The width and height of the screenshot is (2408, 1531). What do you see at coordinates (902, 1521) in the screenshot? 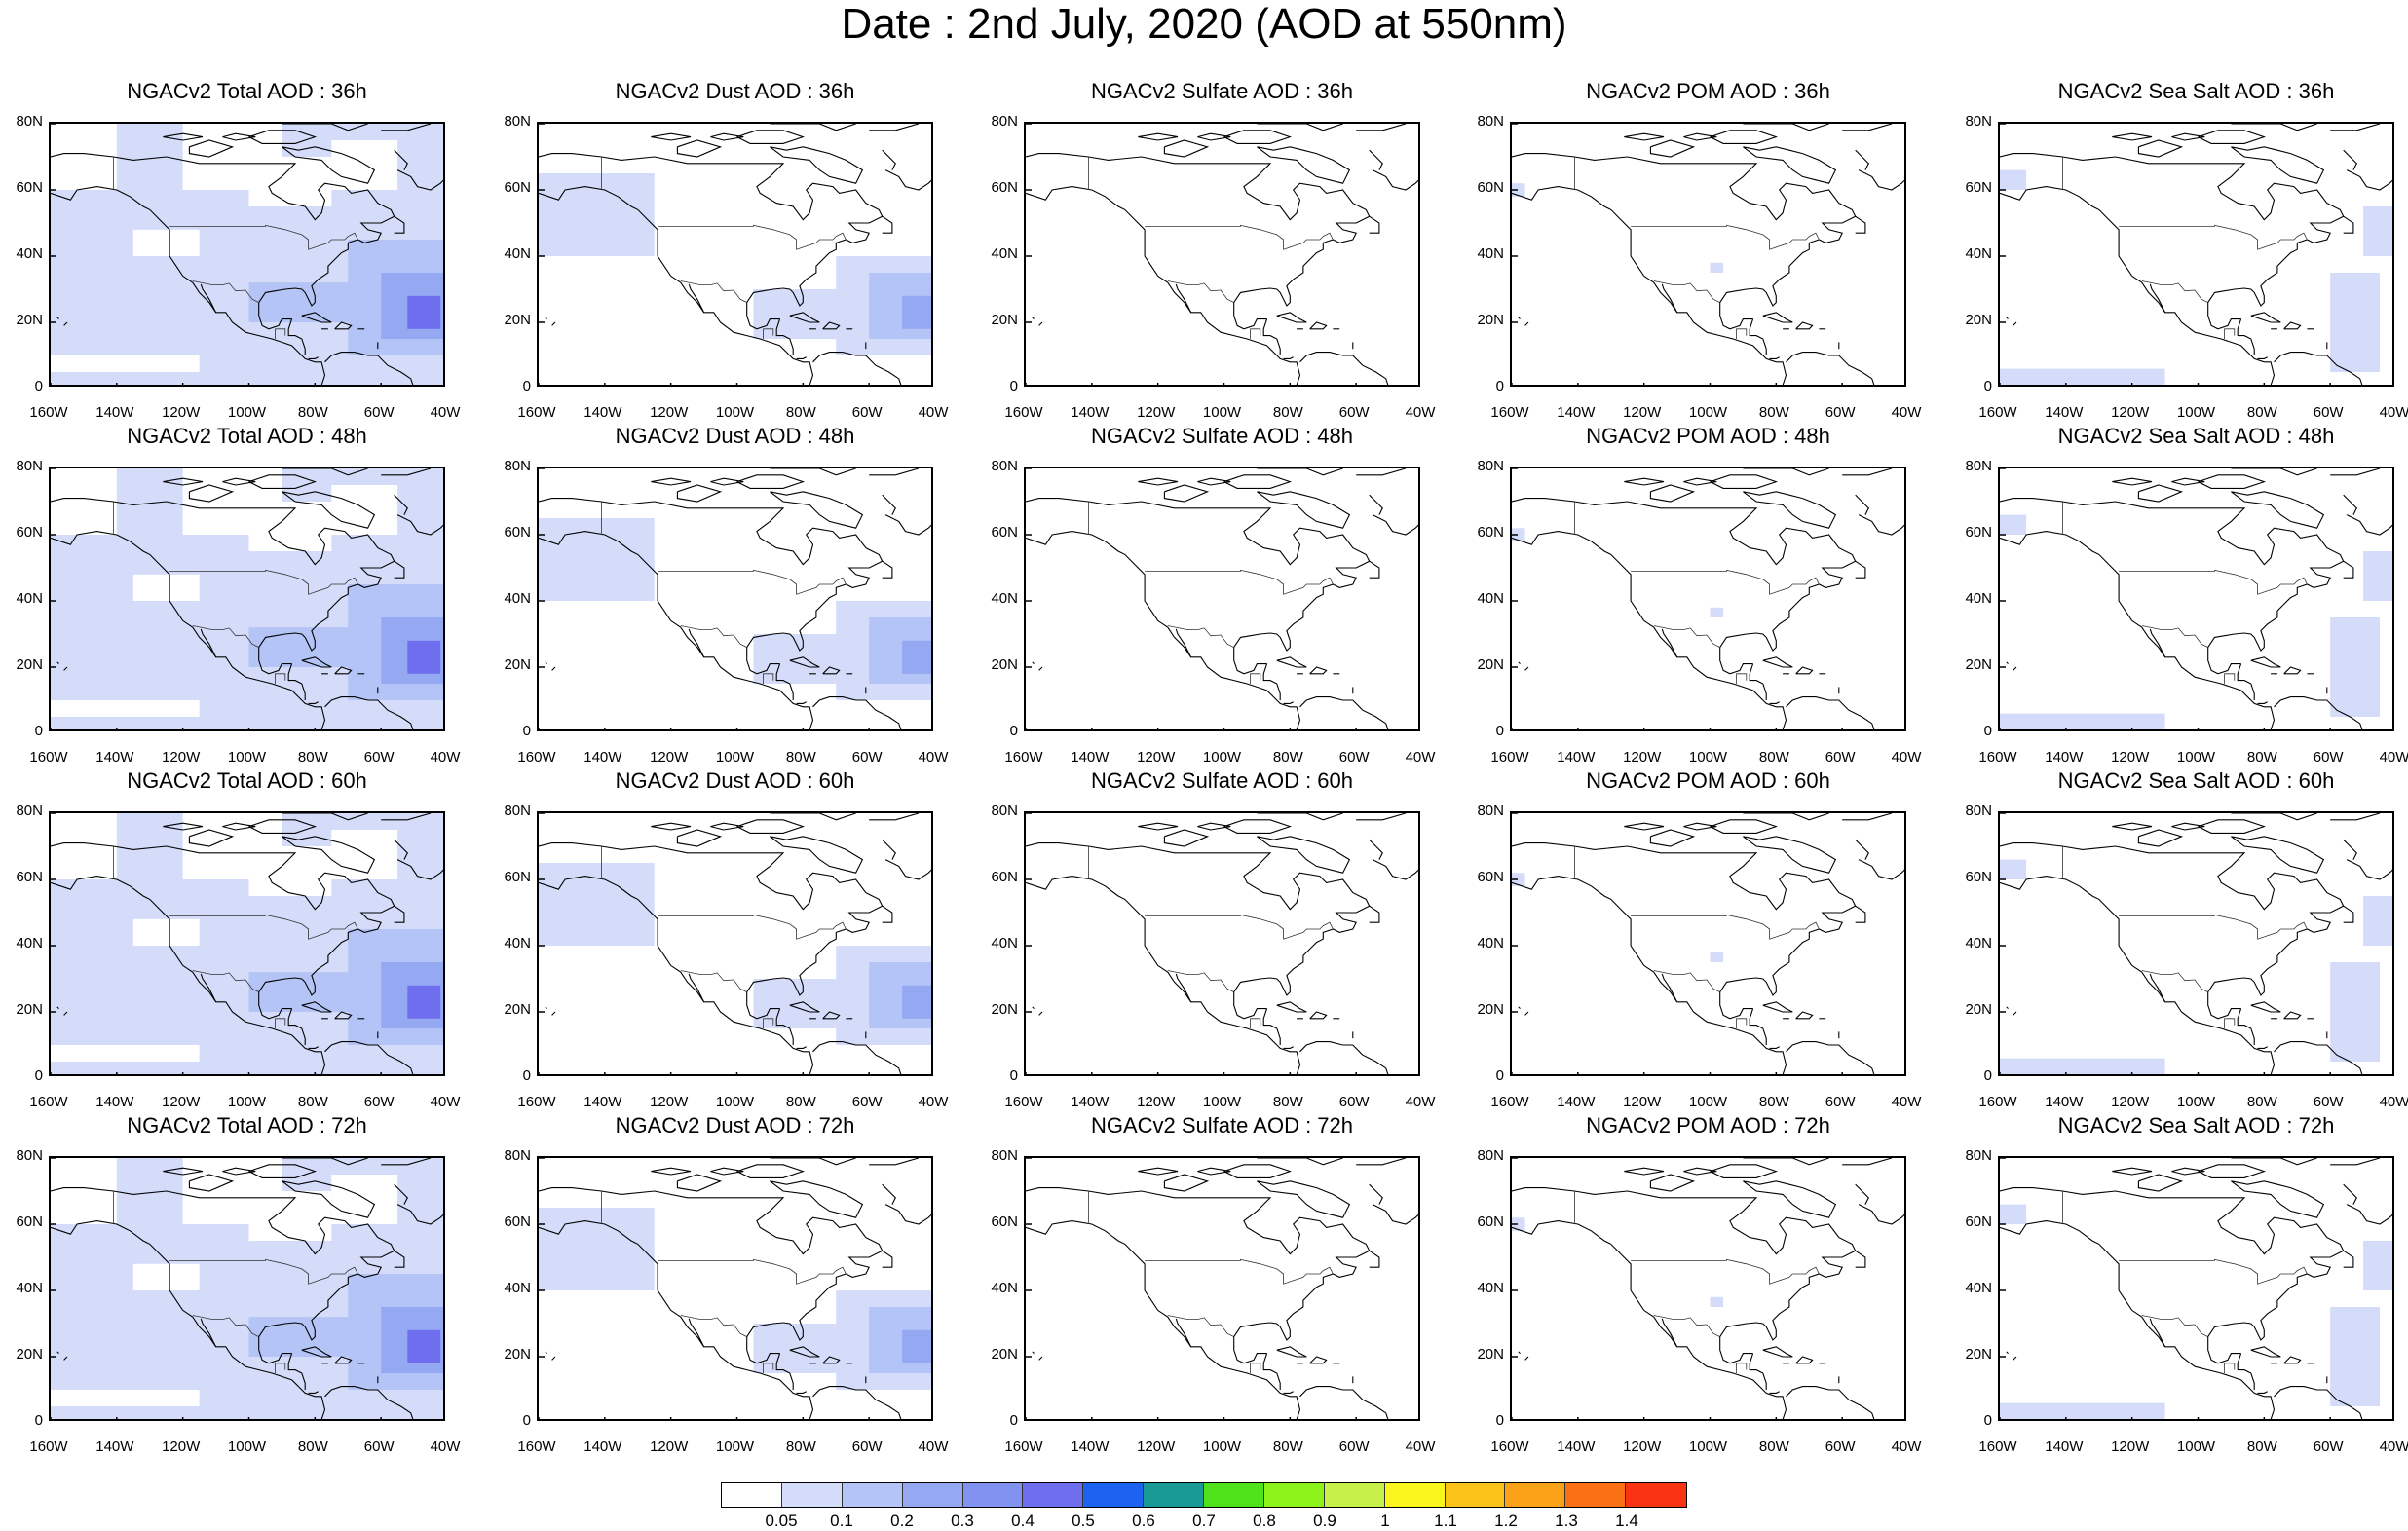
I see `colorbar-label: 0.2` at bounding box center [902, 1521].